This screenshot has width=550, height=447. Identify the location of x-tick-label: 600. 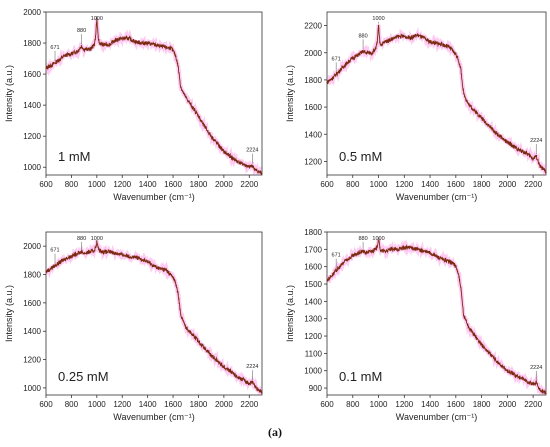
(327, 404).